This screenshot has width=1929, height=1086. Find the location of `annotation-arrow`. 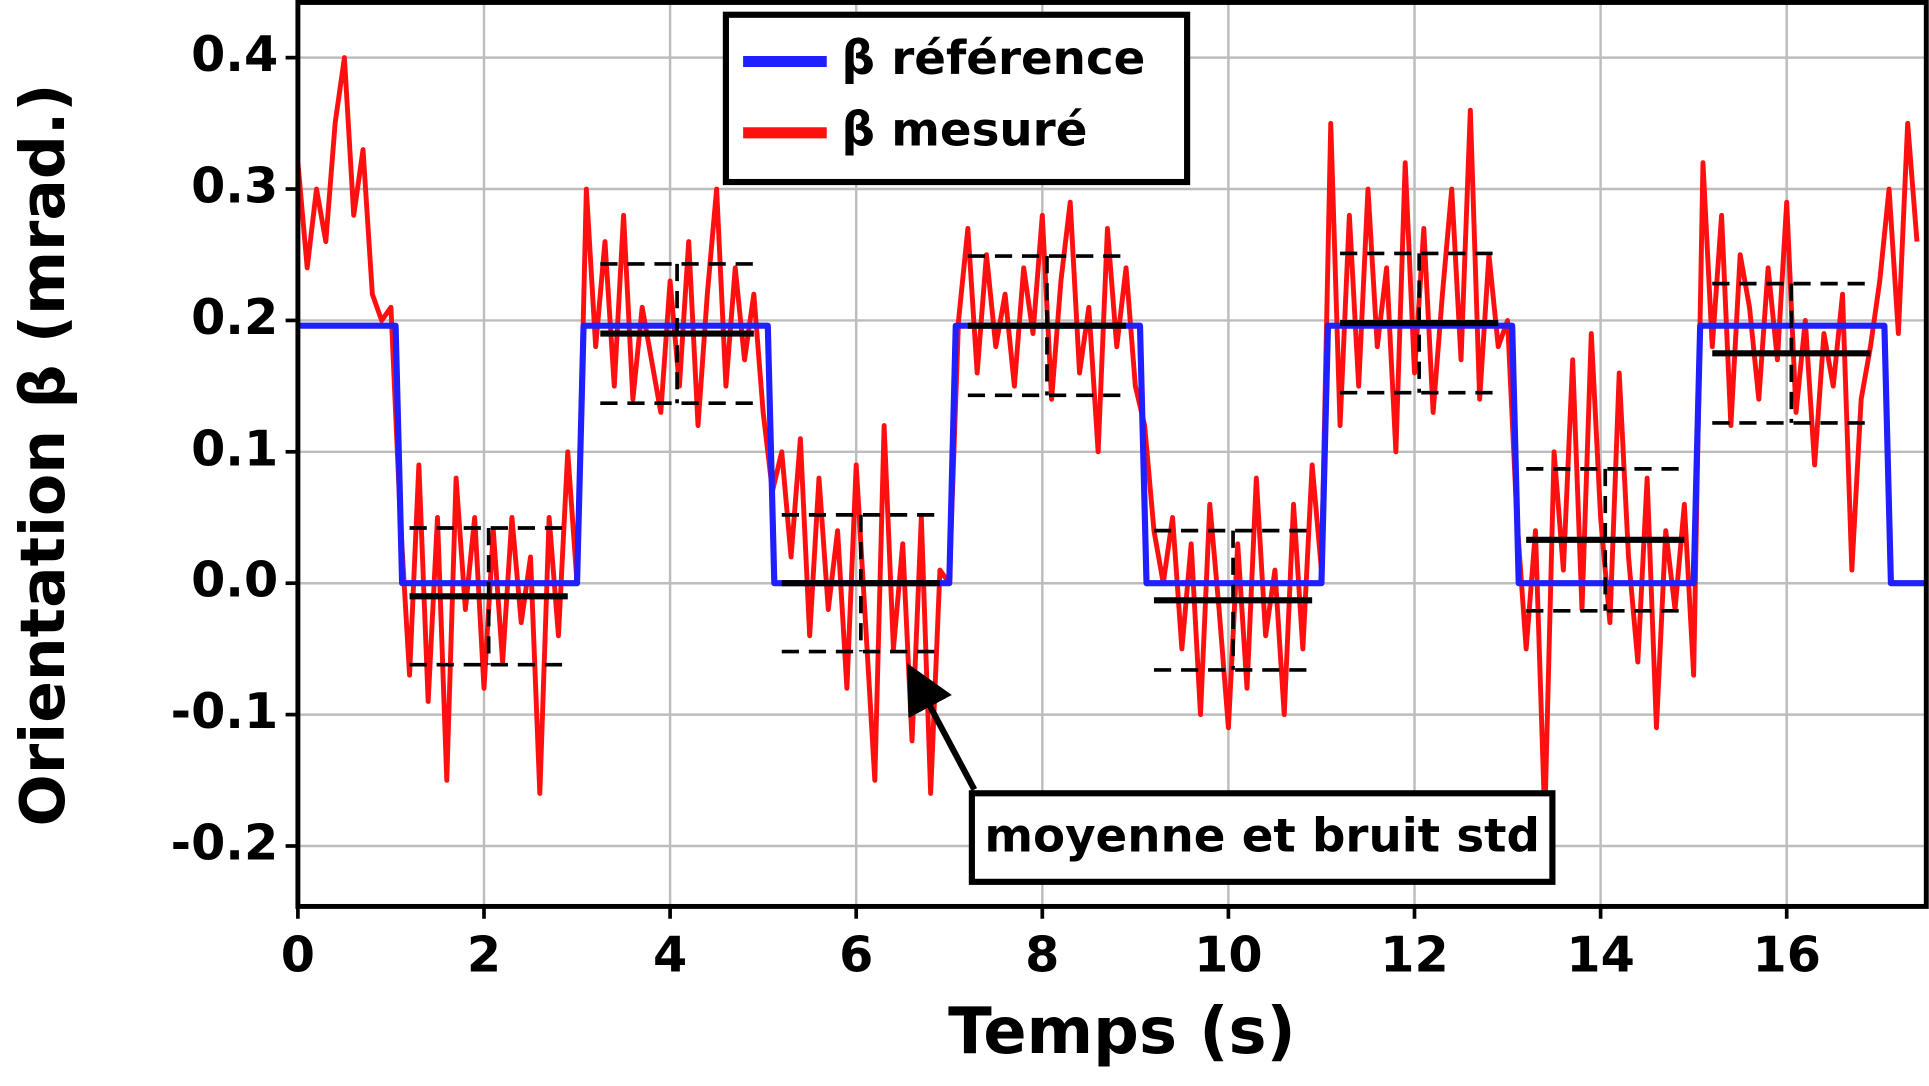

annotation-arrow is located at coordinates (942, 727).